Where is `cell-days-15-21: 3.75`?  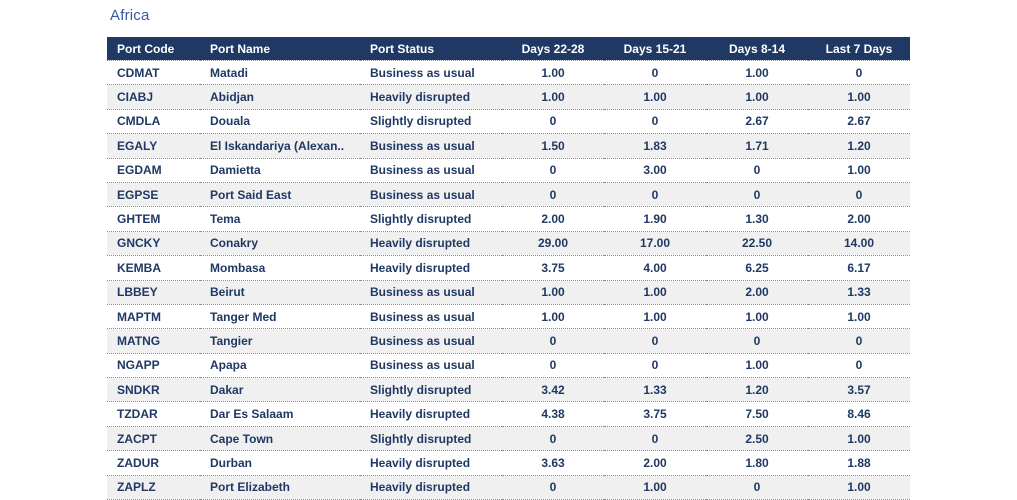
cell-days-15-21: 3.75 is located at coordinates (655, 414).